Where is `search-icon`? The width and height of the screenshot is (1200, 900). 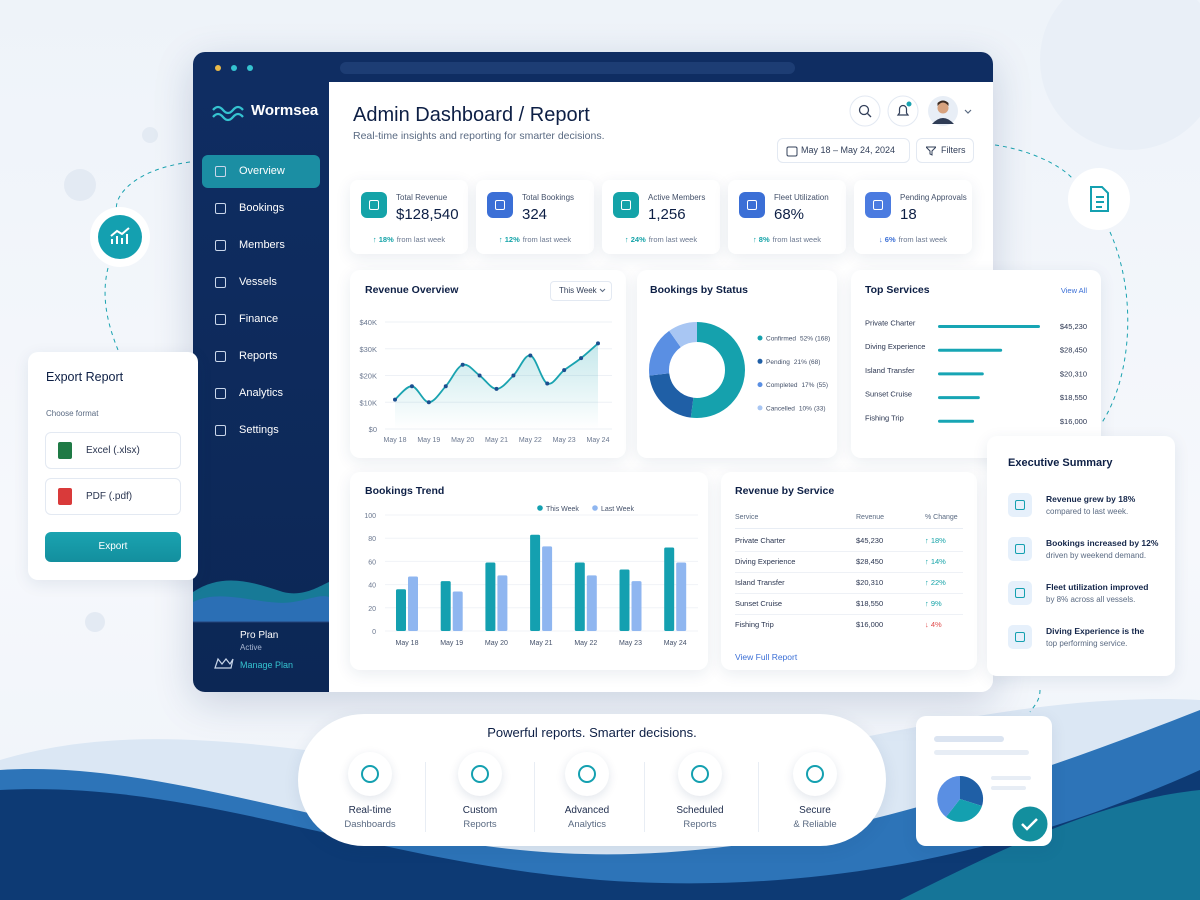
search-icon is located at coordinates (864, 110).